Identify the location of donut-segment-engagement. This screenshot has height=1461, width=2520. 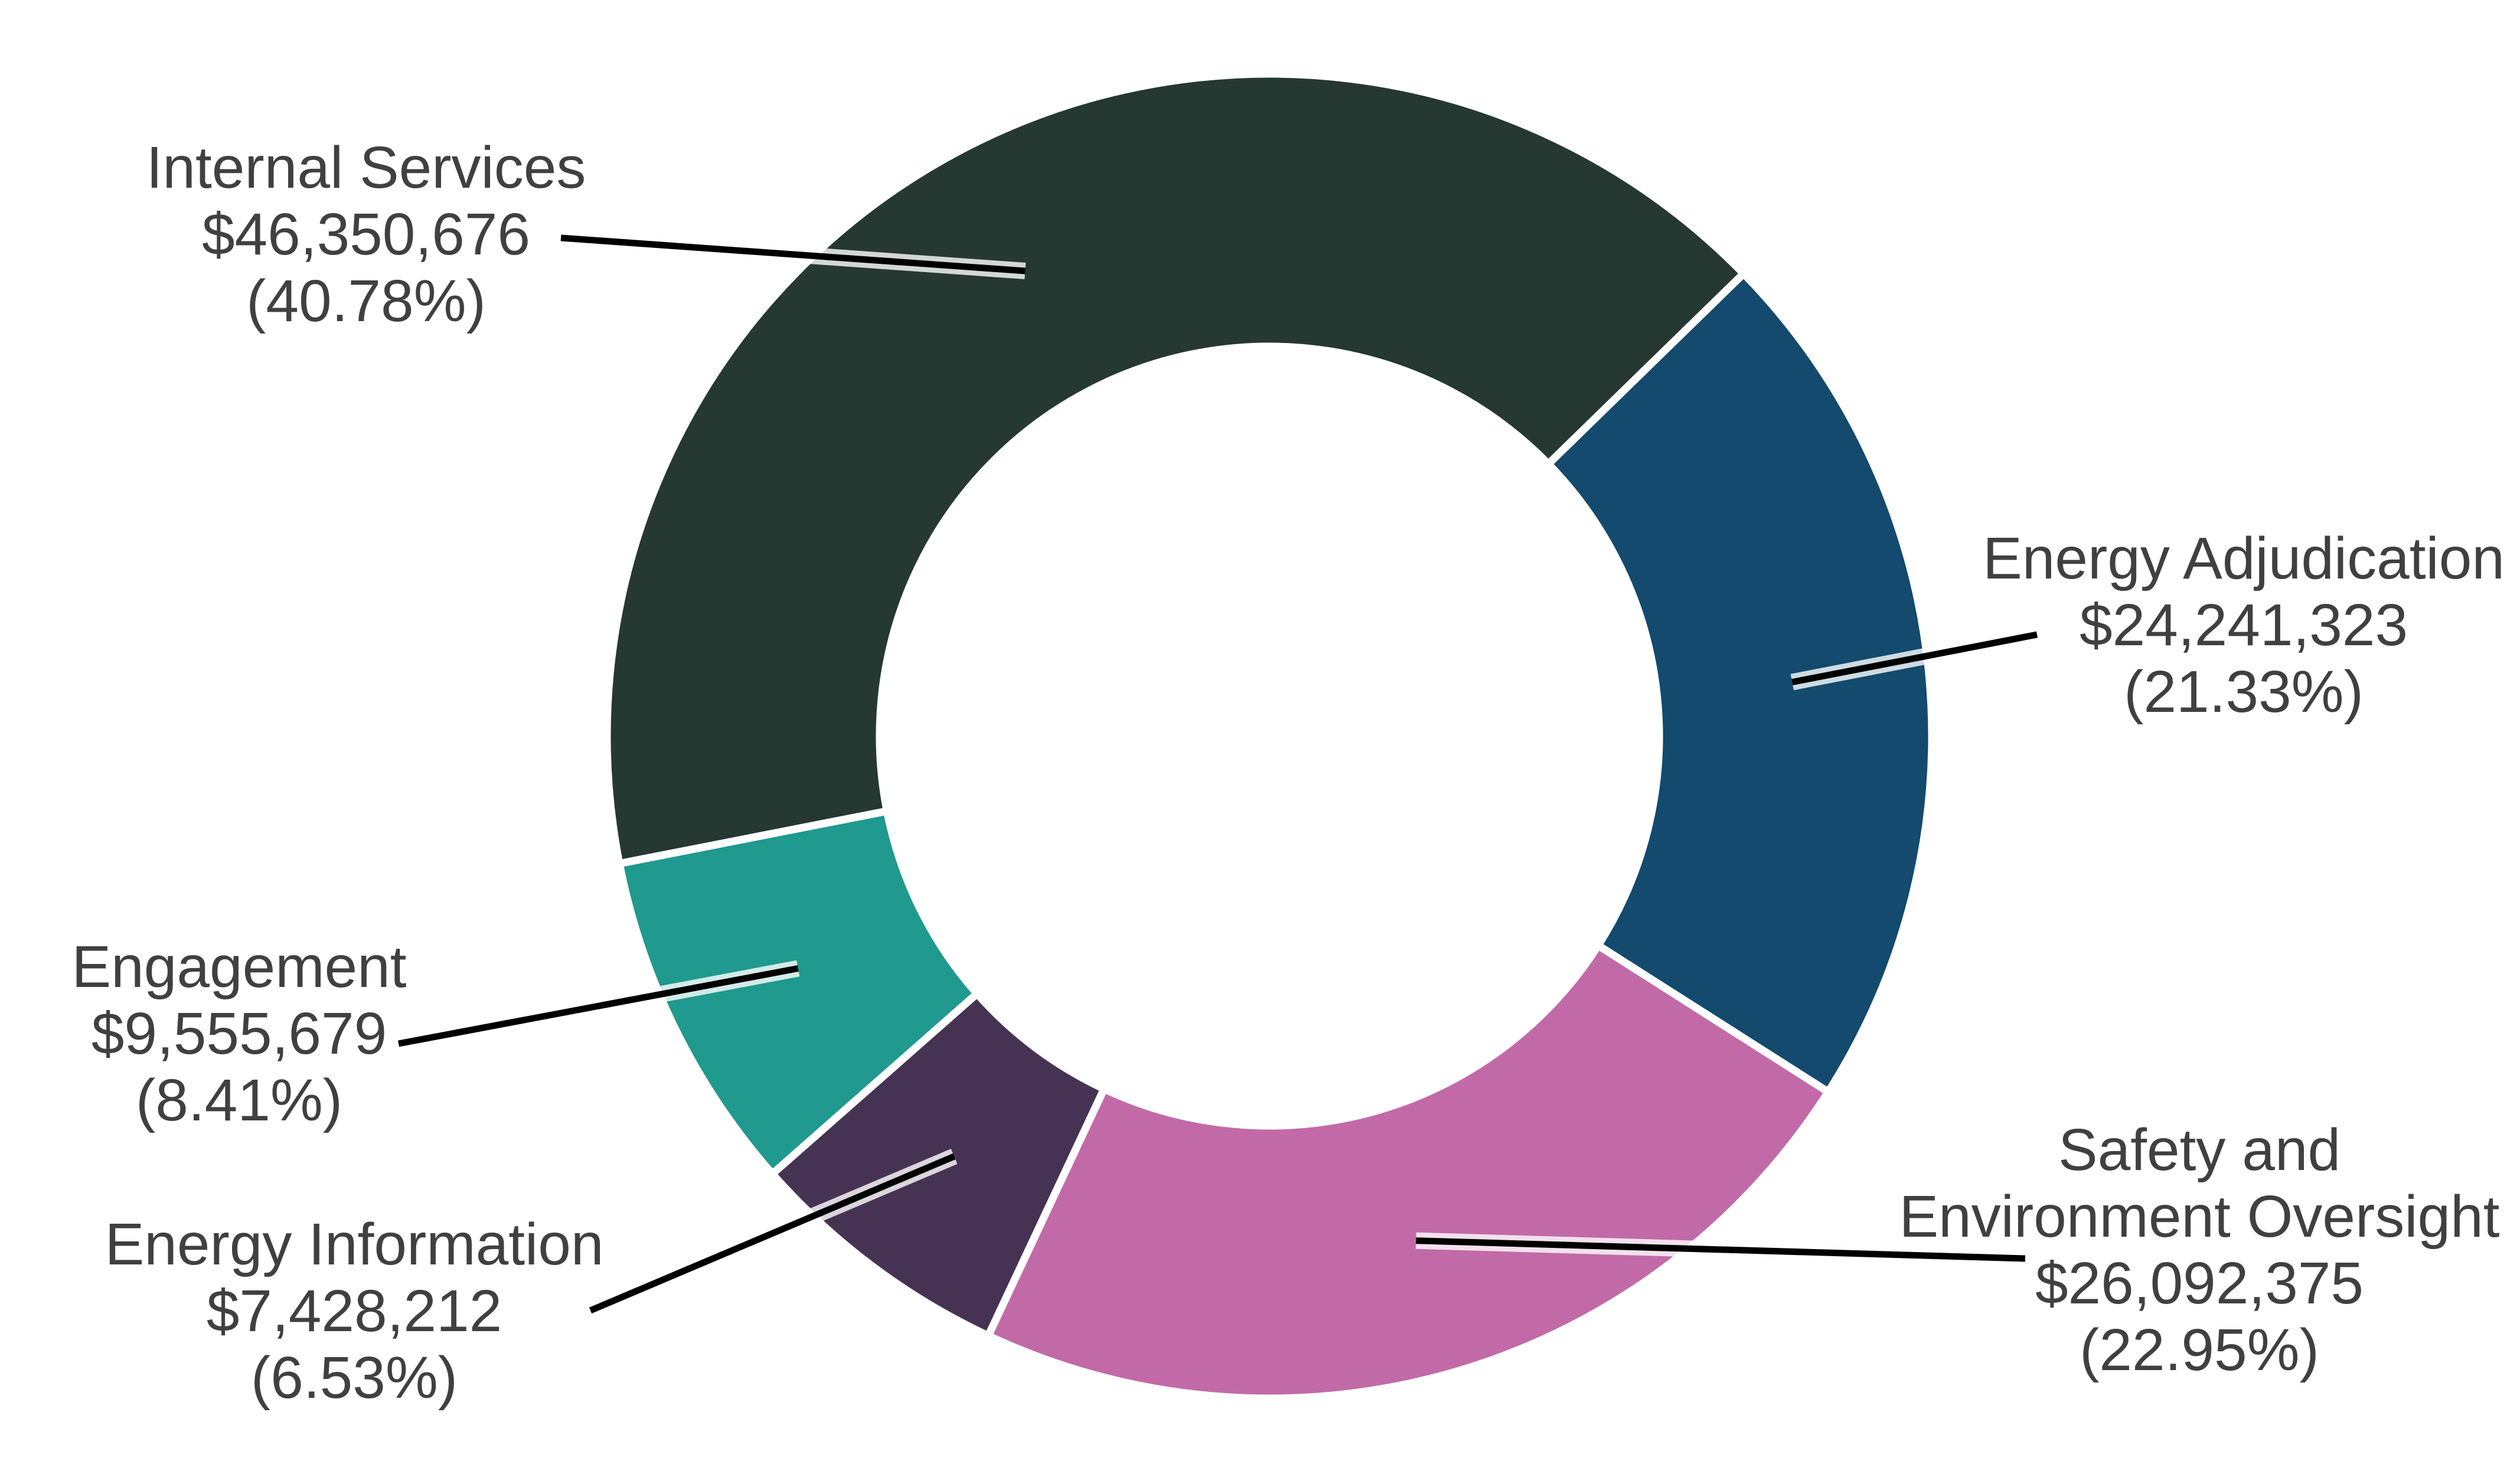
(798, 992).